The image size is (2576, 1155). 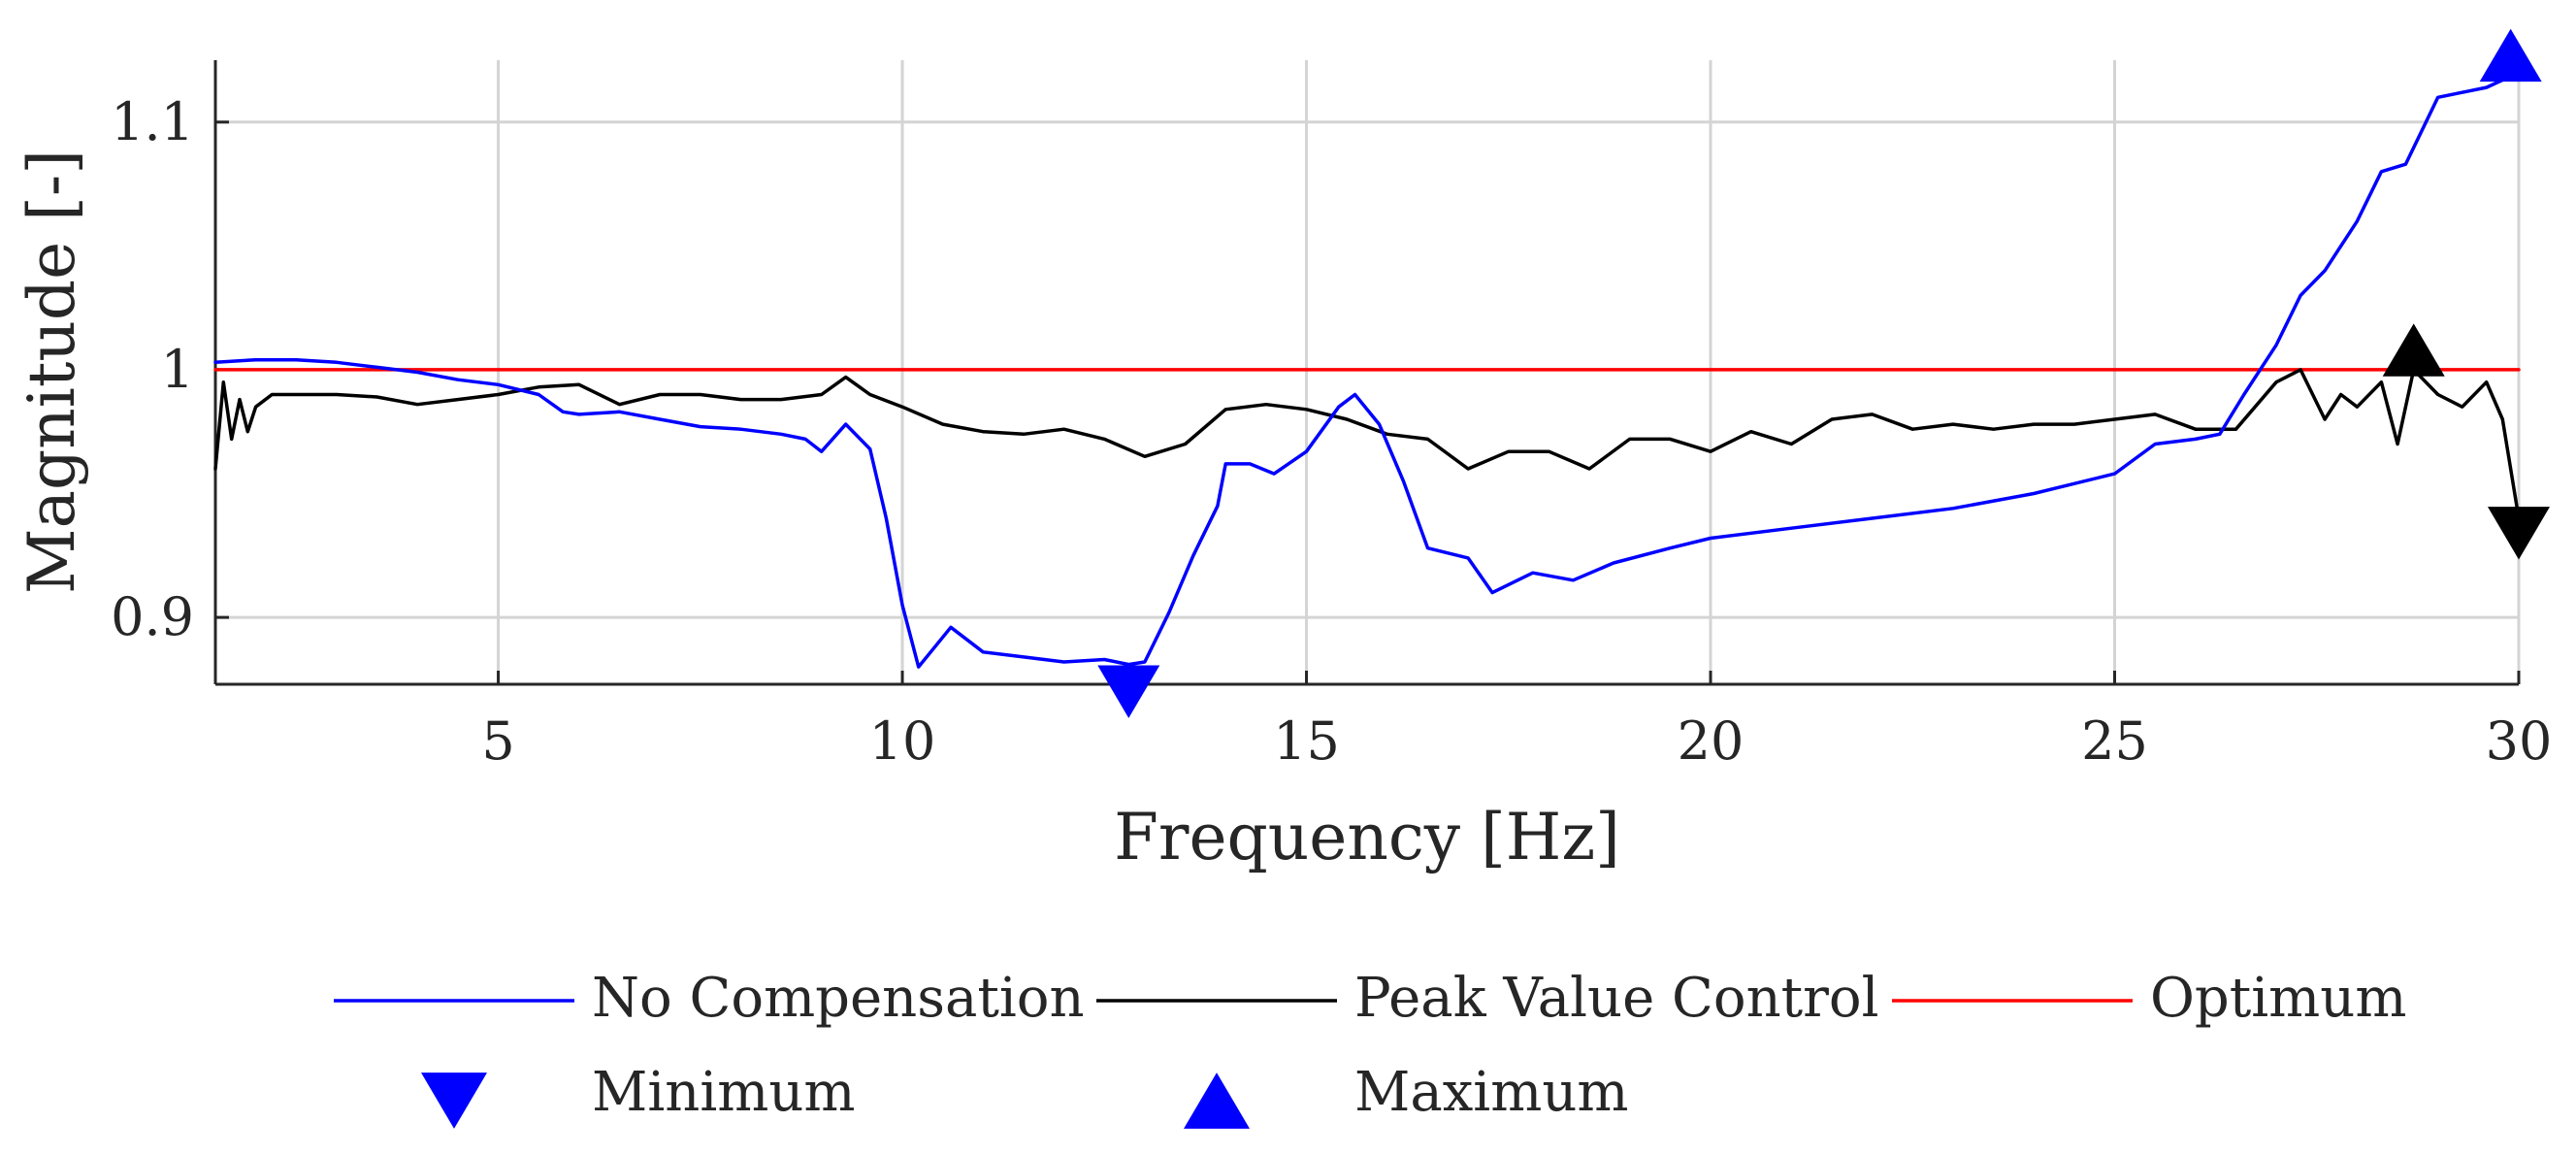 What do you see at coordinates (902, 741) in the screenshot?
I see `x-tick-label: 10` at bounding box center [902, 741].